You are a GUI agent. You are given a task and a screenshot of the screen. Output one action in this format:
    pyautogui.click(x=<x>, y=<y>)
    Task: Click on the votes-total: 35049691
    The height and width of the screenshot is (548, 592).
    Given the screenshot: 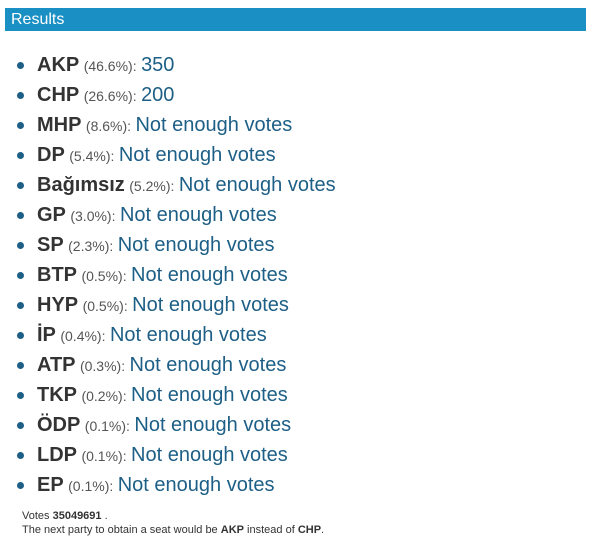 What is the action you would take?
    pyautogui.click(x=77, y=516)
    